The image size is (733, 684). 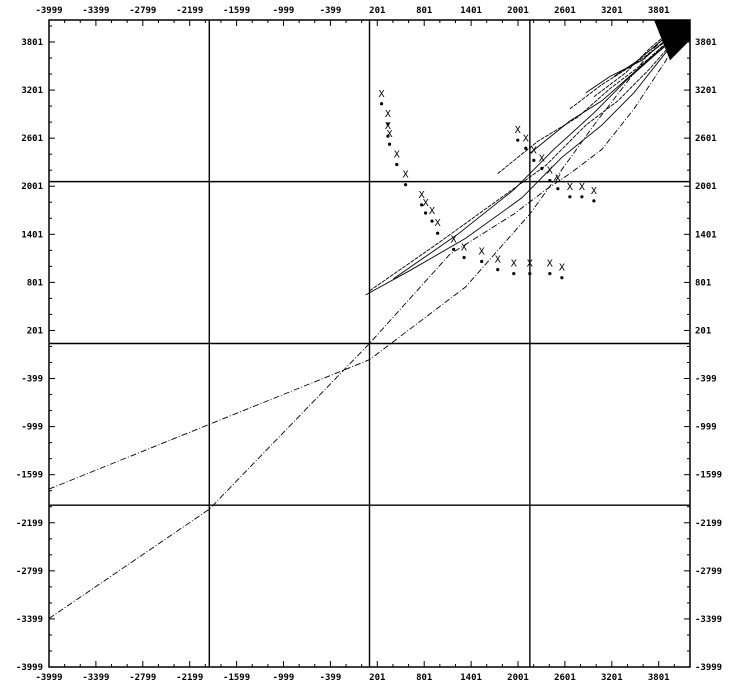 What do you see at coordinates (32, 235) in the screenshot?
I see `y-tick-label-left: 1401` at bounding box center [32, 235].